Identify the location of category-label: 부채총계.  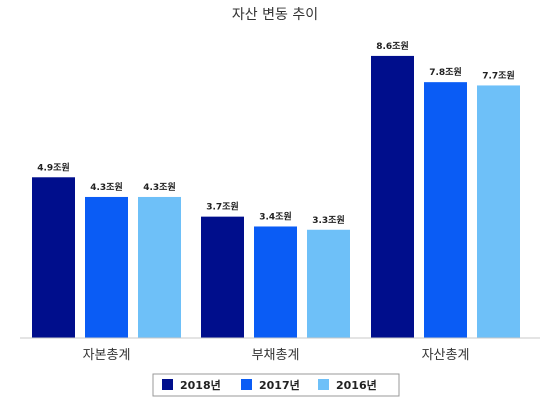
(276, 355).